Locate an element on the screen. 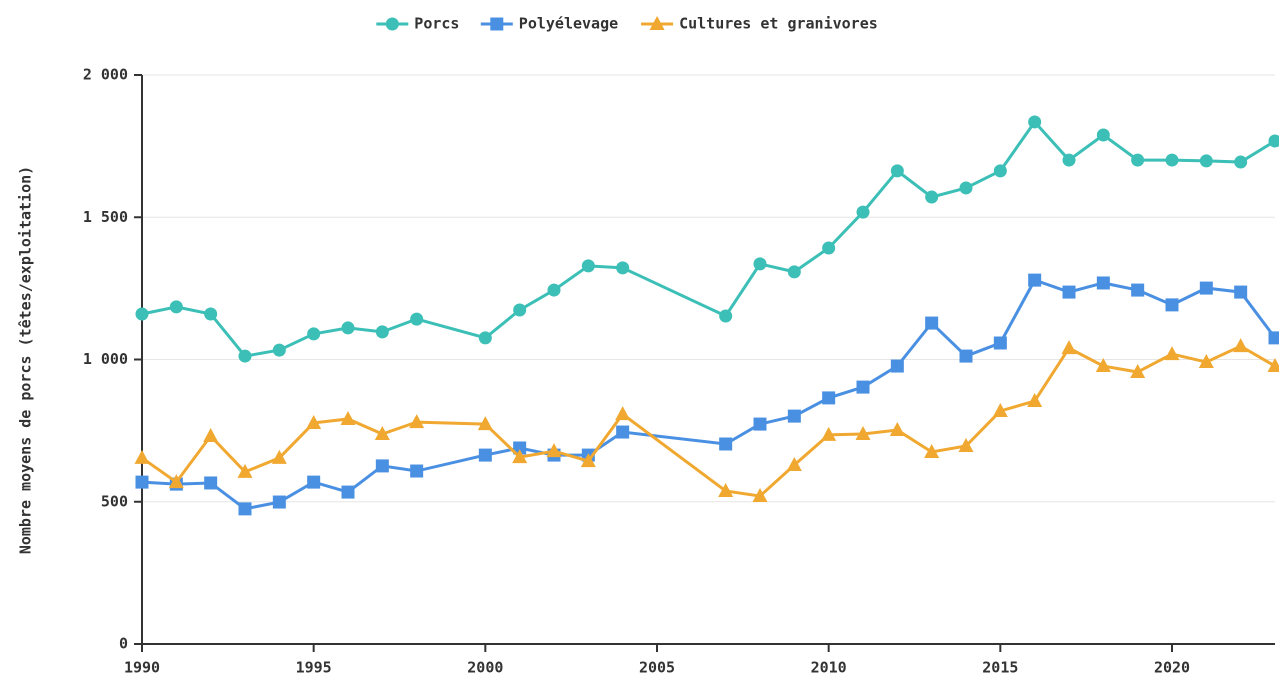  legend-label: Porcs is located at coordinates (436, 24).